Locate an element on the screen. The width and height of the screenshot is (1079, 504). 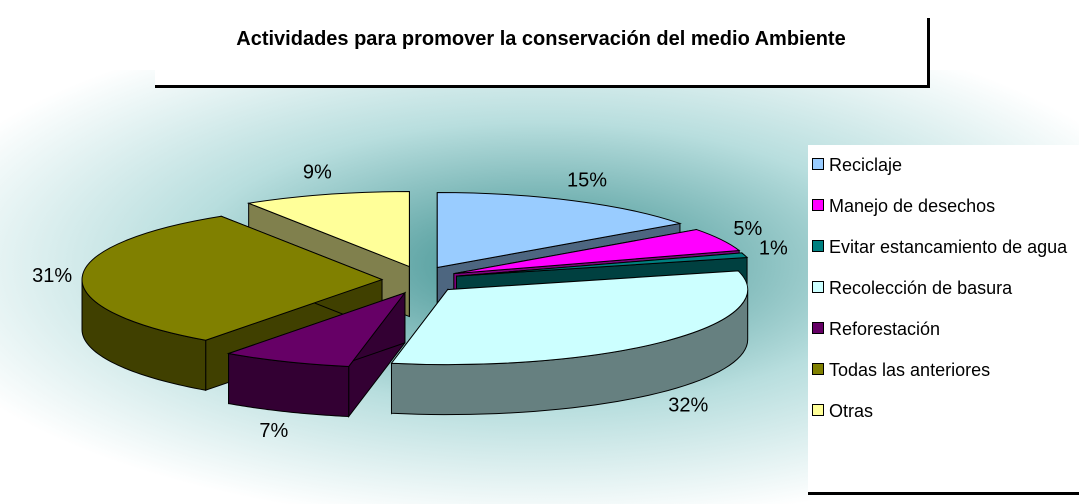
data-label: 1% is located at coordinates (773, 248).